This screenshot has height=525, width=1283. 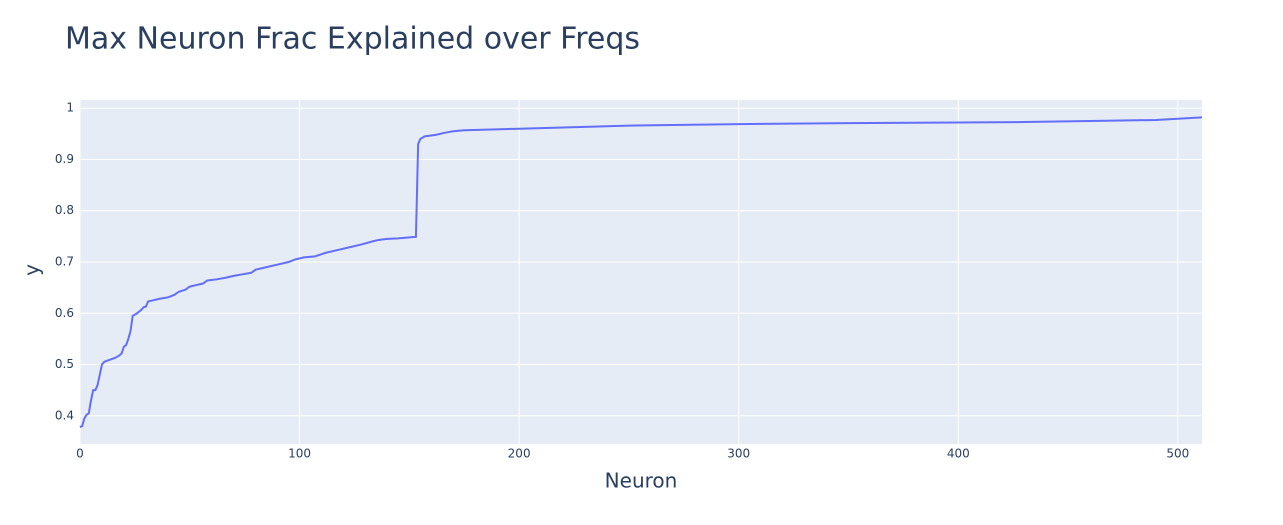 I want to click on y-tick-label: 1, so click(x=70, y=108).